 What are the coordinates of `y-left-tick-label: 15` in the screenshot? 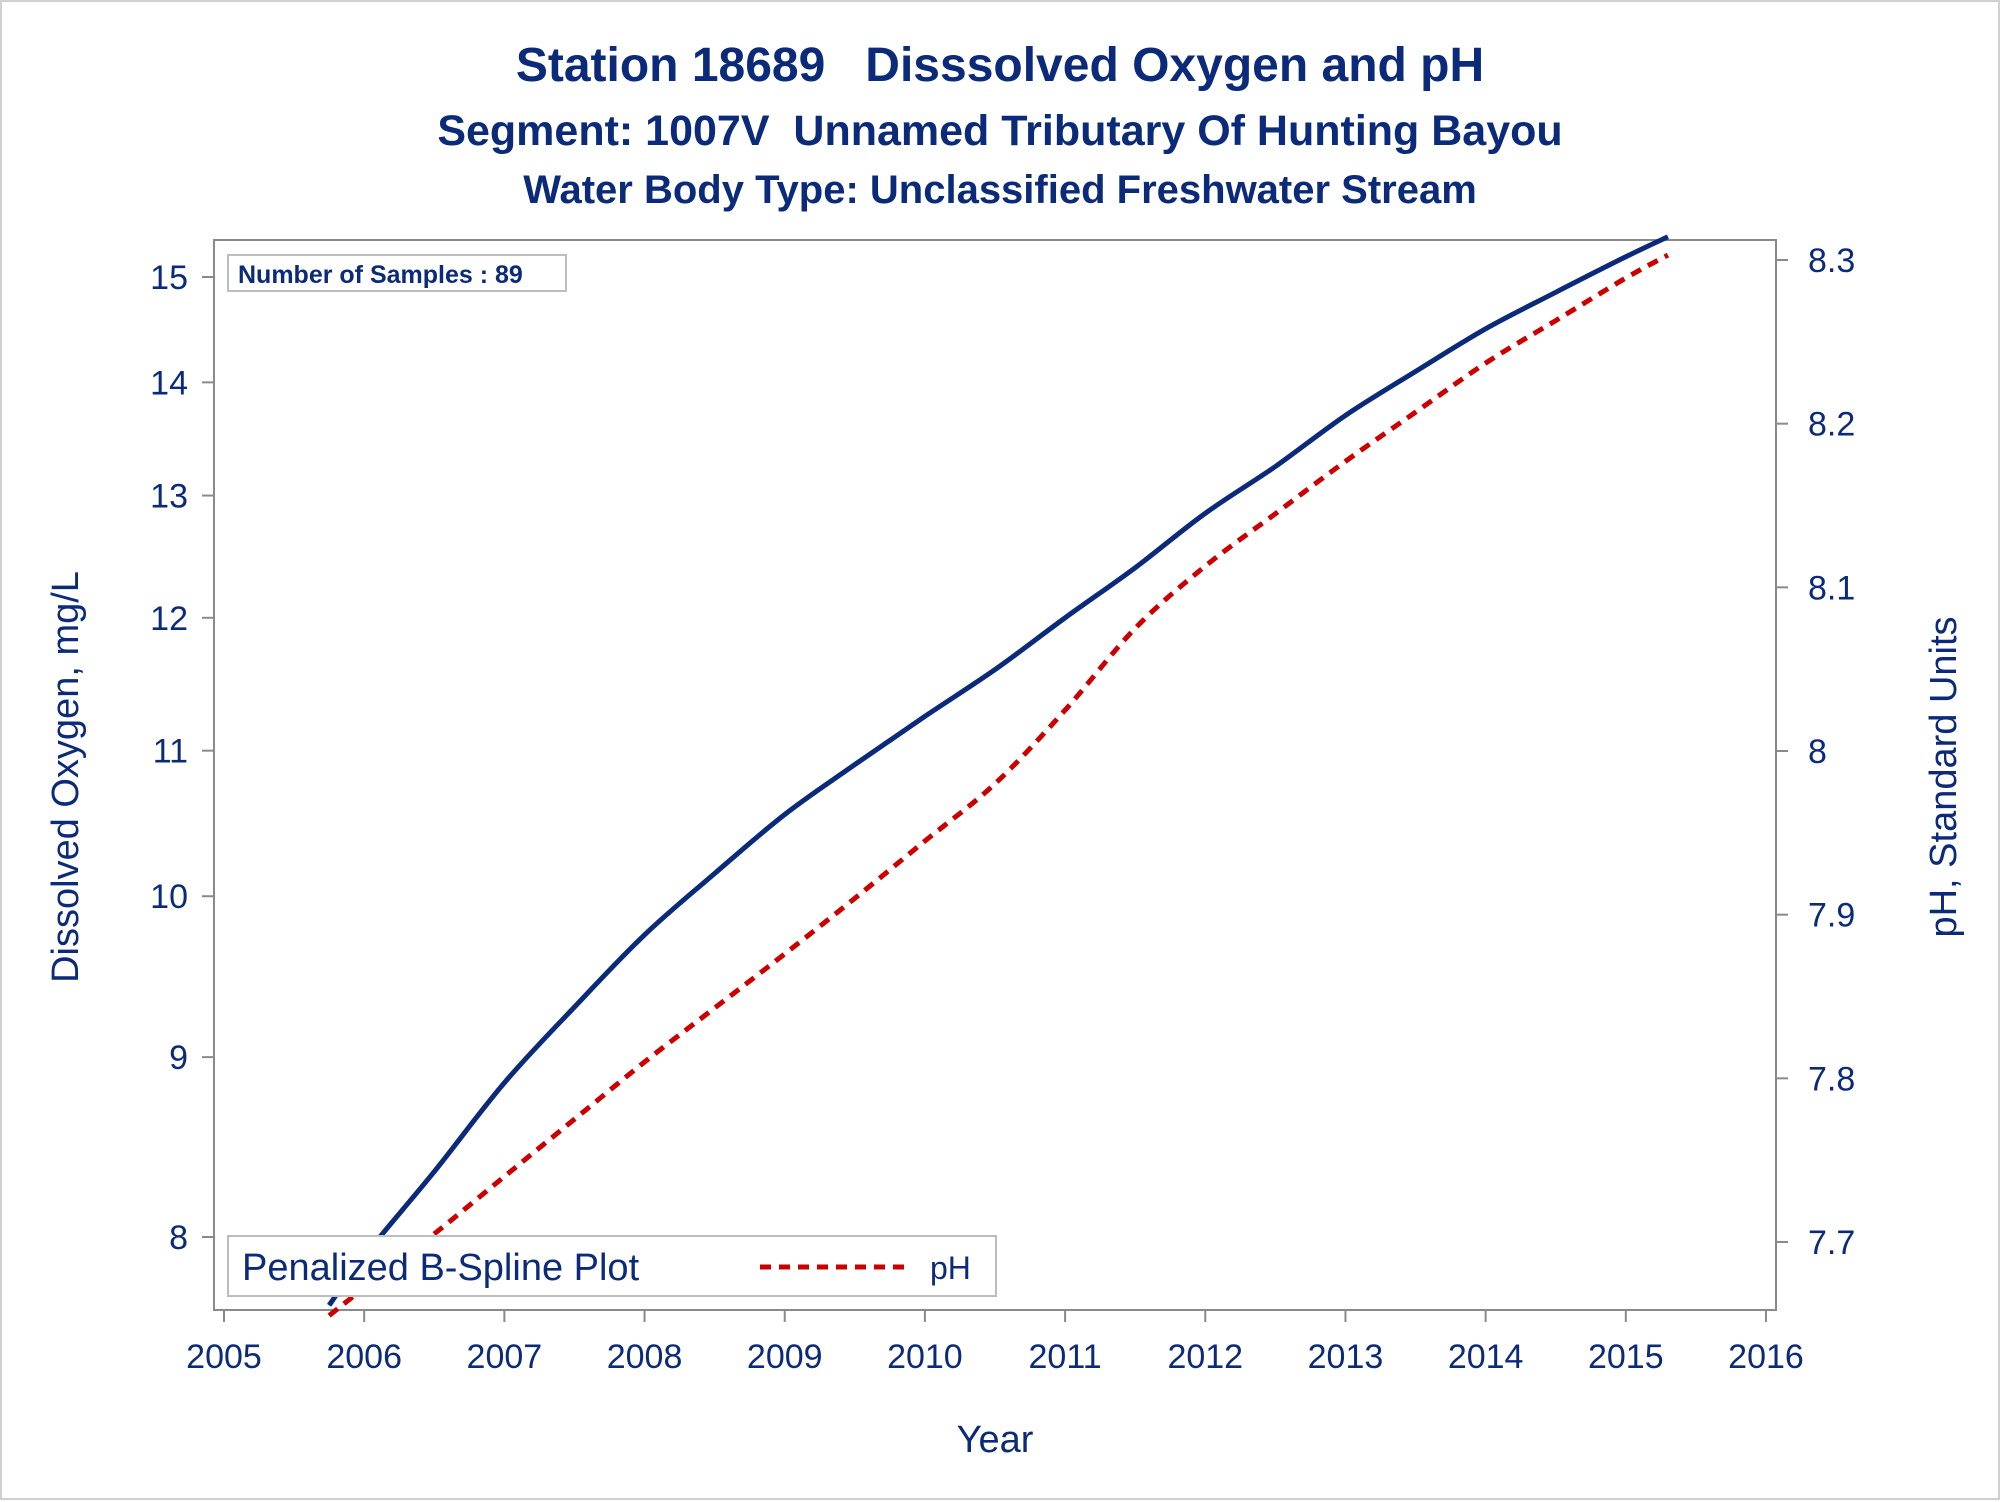 It's located at (169, 278).